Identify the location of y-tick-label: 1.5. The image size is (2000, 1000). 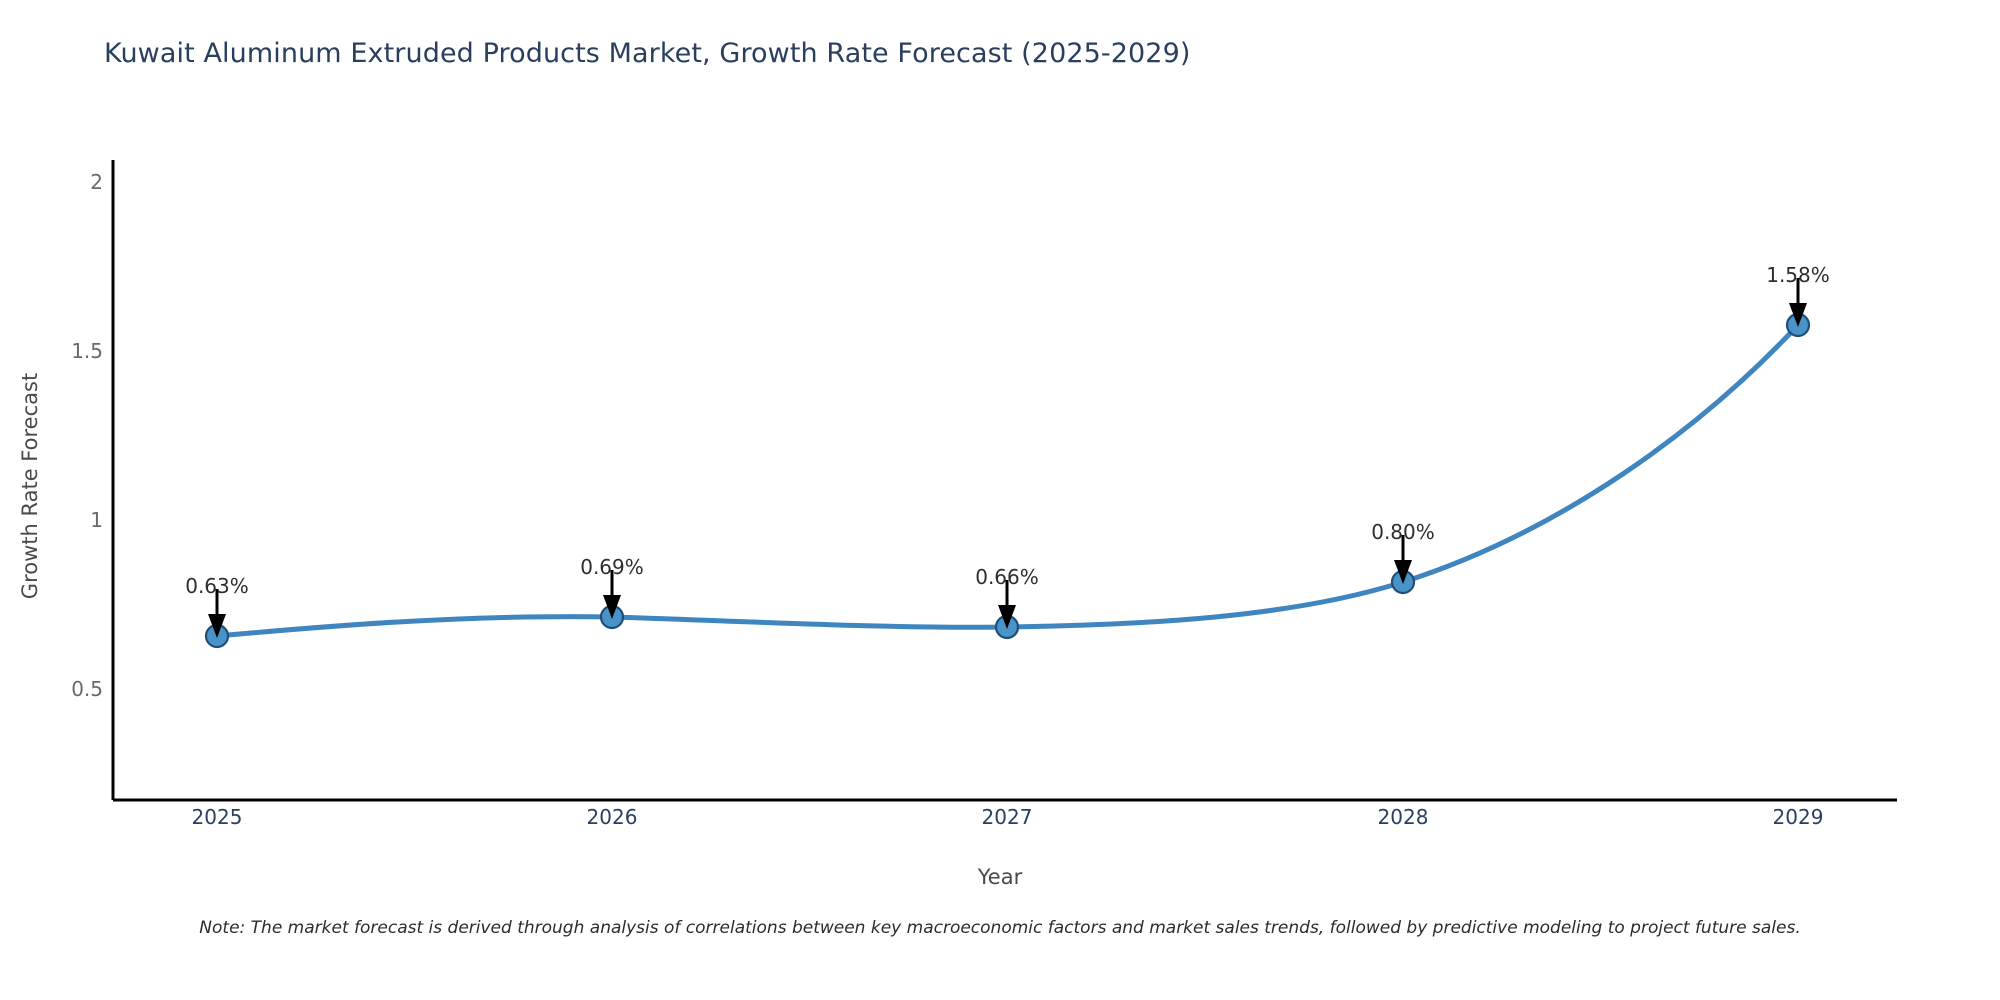
(87, 351).